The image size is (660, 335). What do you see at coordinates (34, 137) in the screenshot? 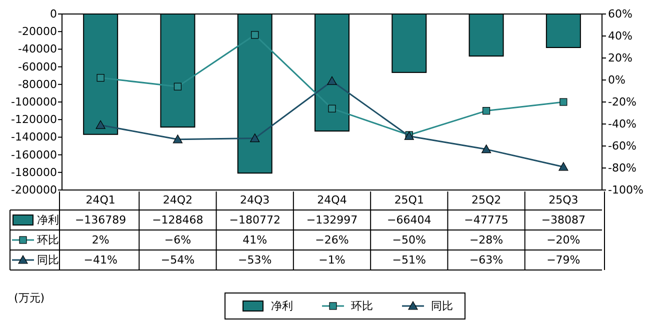
I see `y-tick-label: -140000` at bounding box center [34, 137].